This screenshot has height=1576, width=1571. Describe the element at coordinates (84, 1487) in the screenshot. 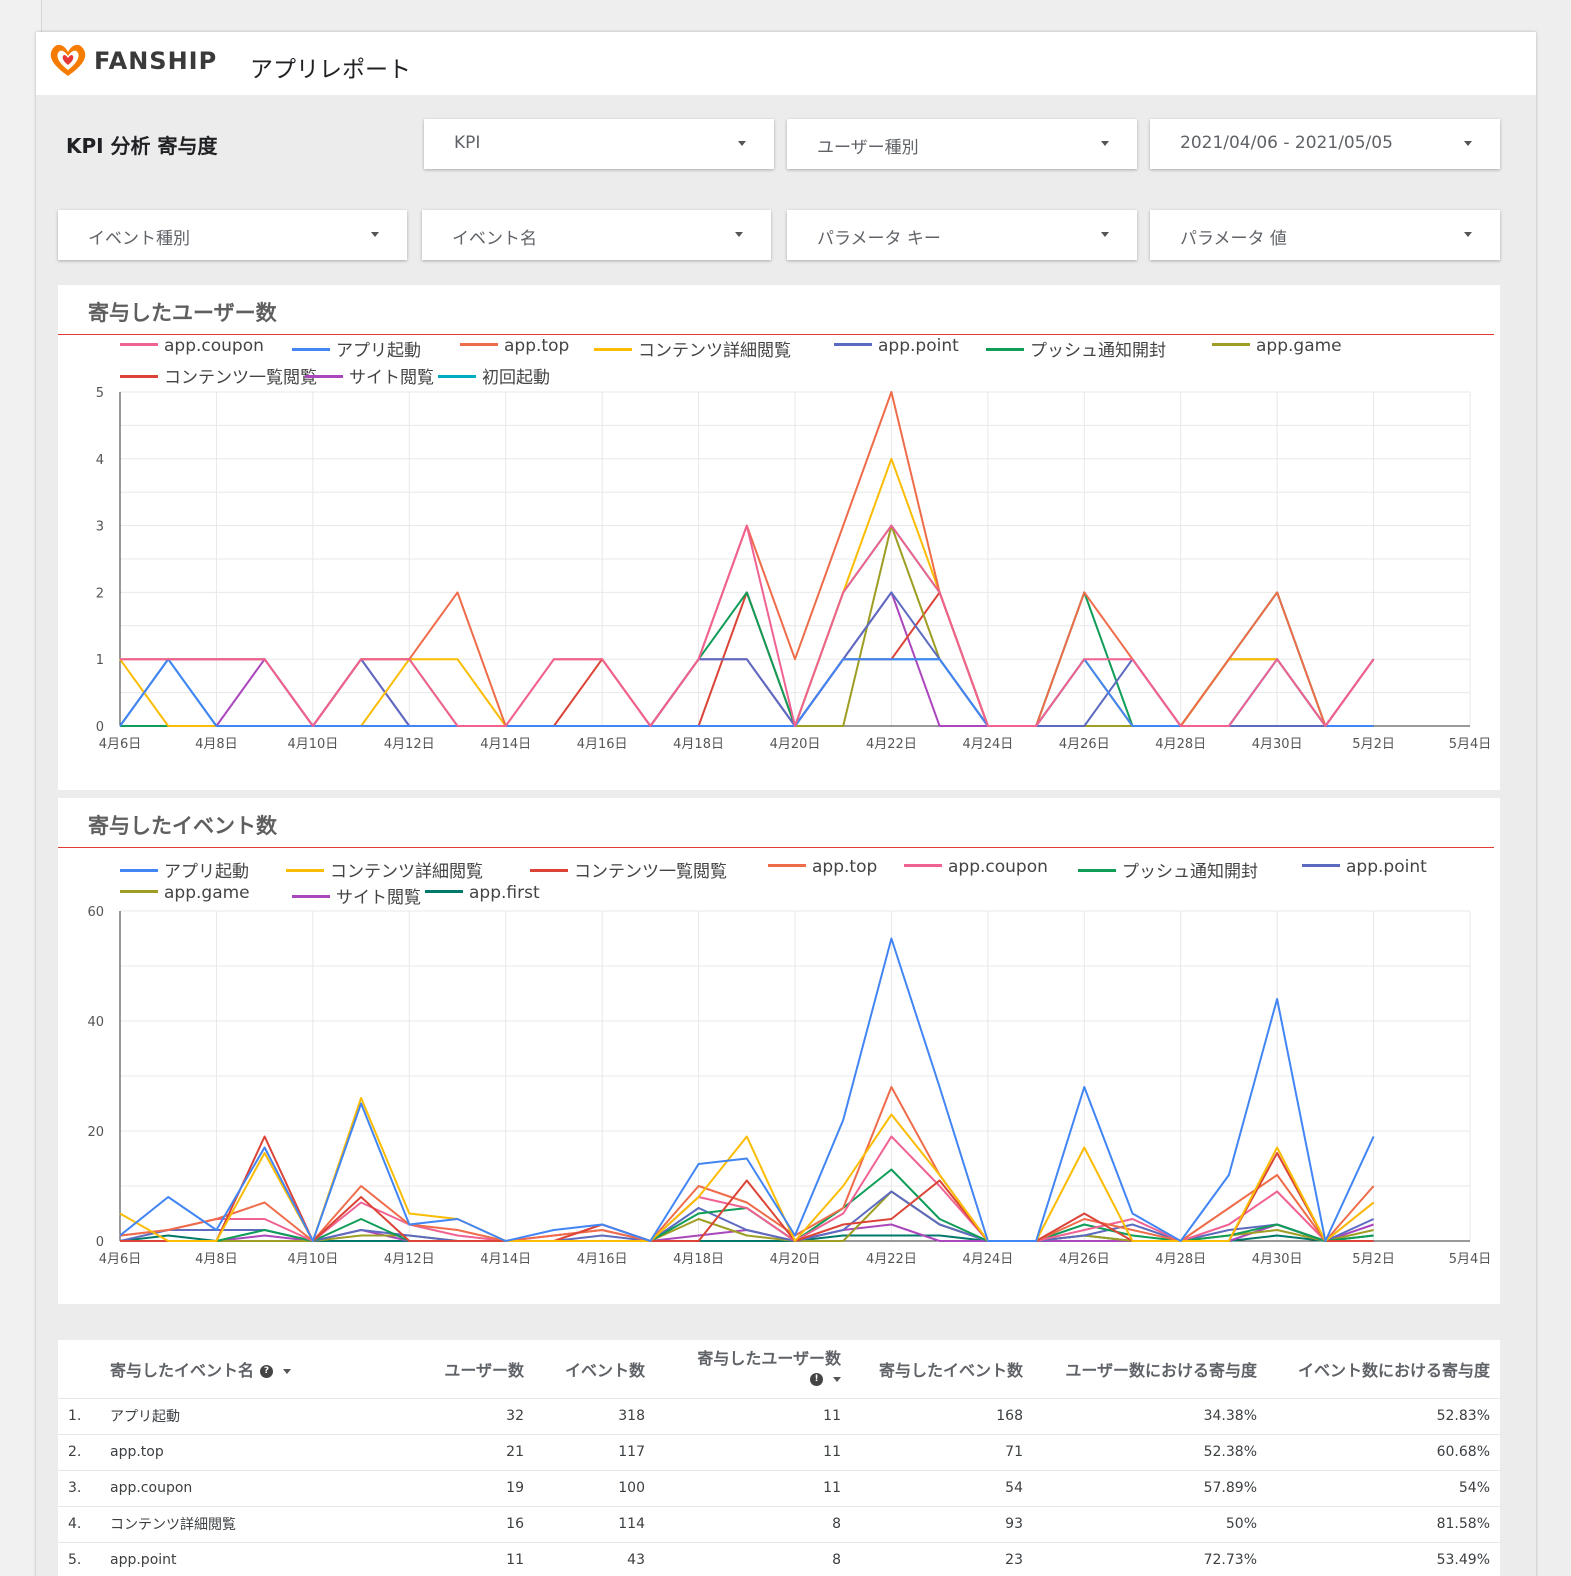

I see `row-index: 3.` at that location.